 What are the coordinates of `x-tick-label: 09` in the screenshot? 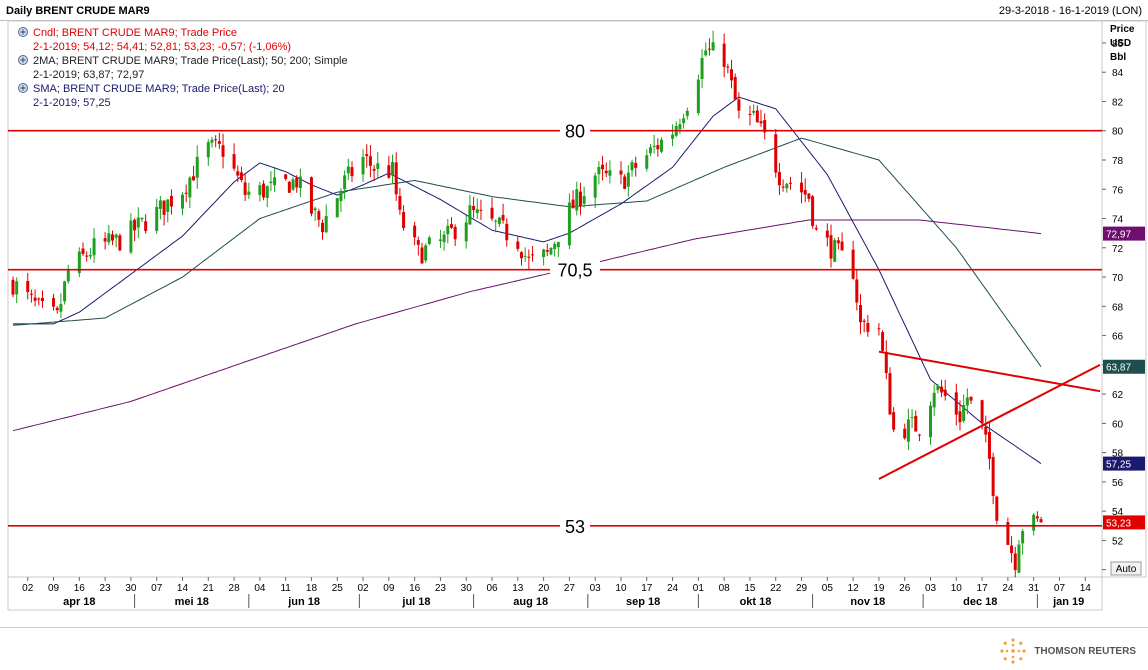 It's located at (389, 588).